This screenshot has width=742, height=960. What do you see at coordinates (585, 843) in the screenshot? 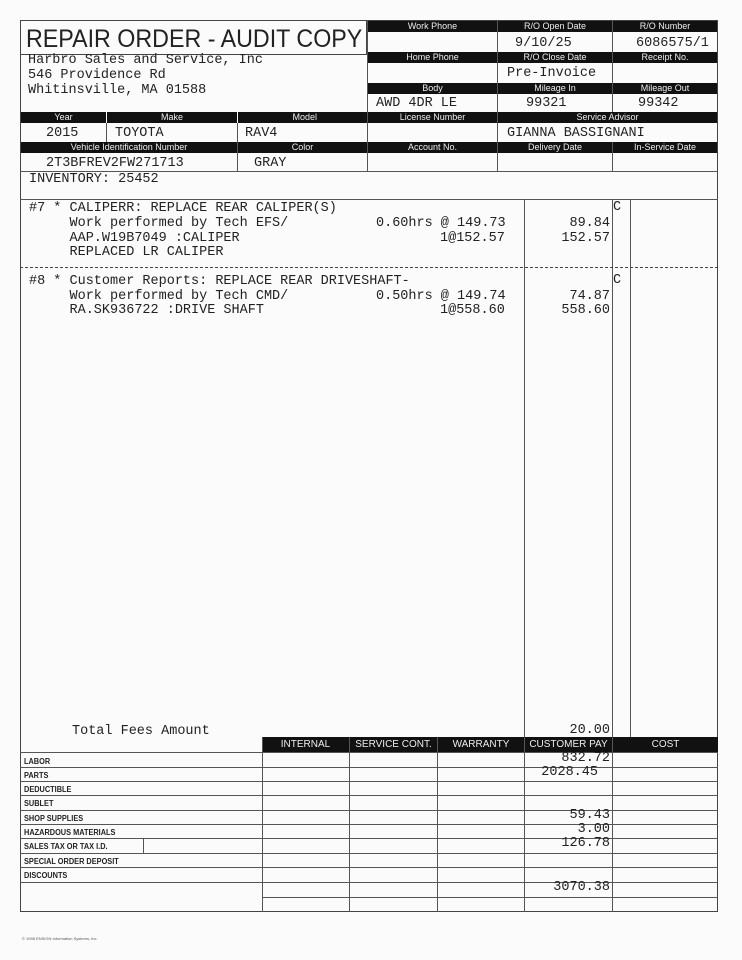
I see `sales-tax-customer-pay: 126.78` at bounding box center [585, 843].